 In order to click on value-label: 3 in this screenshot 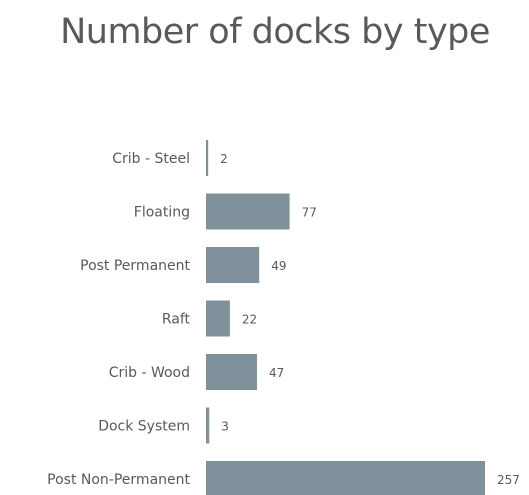, I will do `click(225, 427)`.